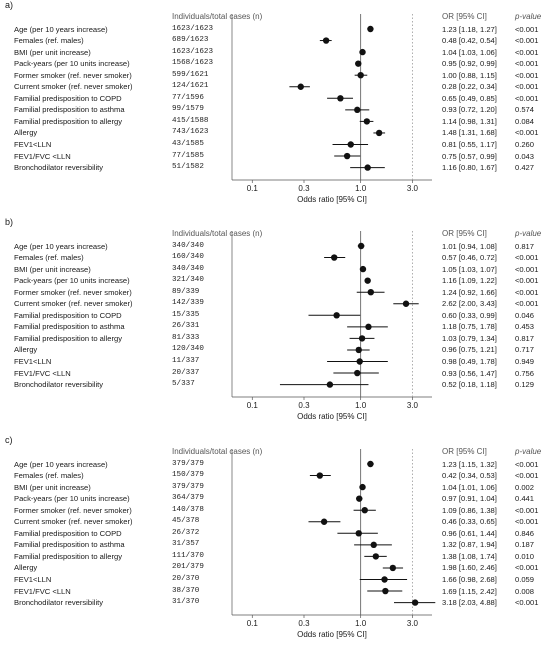 The height and width of the screenshot is (652, 550). Describe the element at coordinates (275, 567) in the screenshot. I see `table-row: Allergy 201/379 1.98 [1.60, 2.46] <0.001` at that location.